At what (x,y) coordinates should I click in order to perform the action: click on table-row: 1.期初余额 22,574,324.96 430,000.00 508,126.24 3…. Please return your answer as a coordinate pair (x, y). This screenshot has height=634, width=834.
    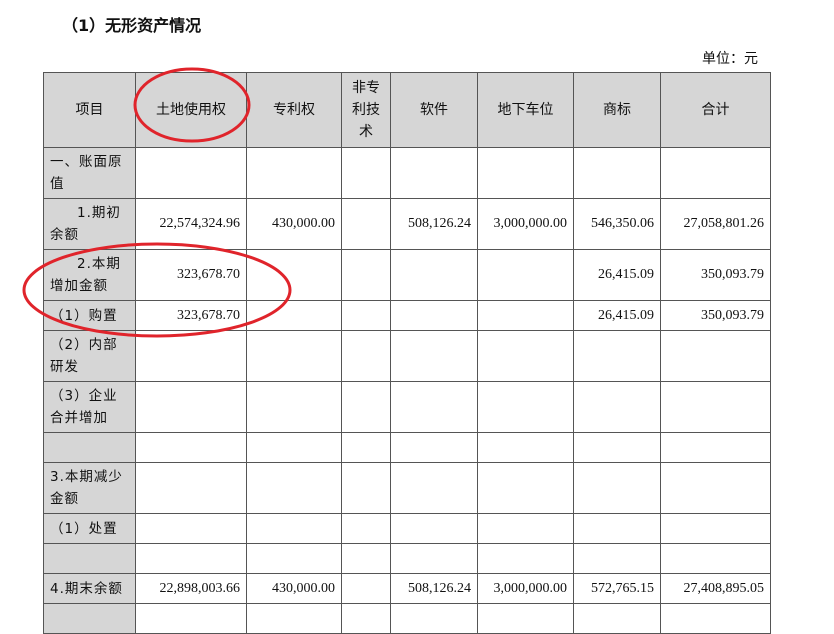
    Looking at the image, I should click on (407, 224).